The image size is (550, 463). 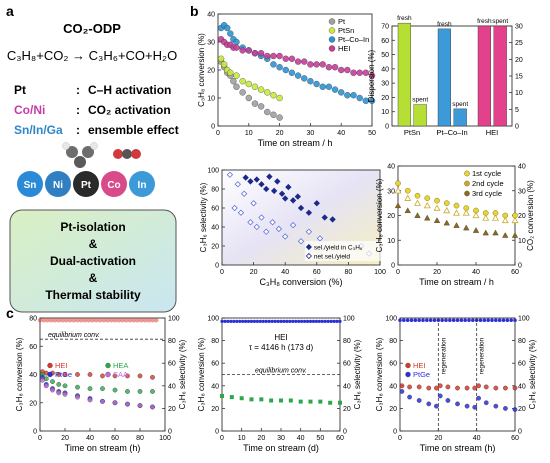 What do you see at coordinates (222, 438) in the screenshot?
I see `c2-xtick-label: 0` at bounding box center [222, 438].